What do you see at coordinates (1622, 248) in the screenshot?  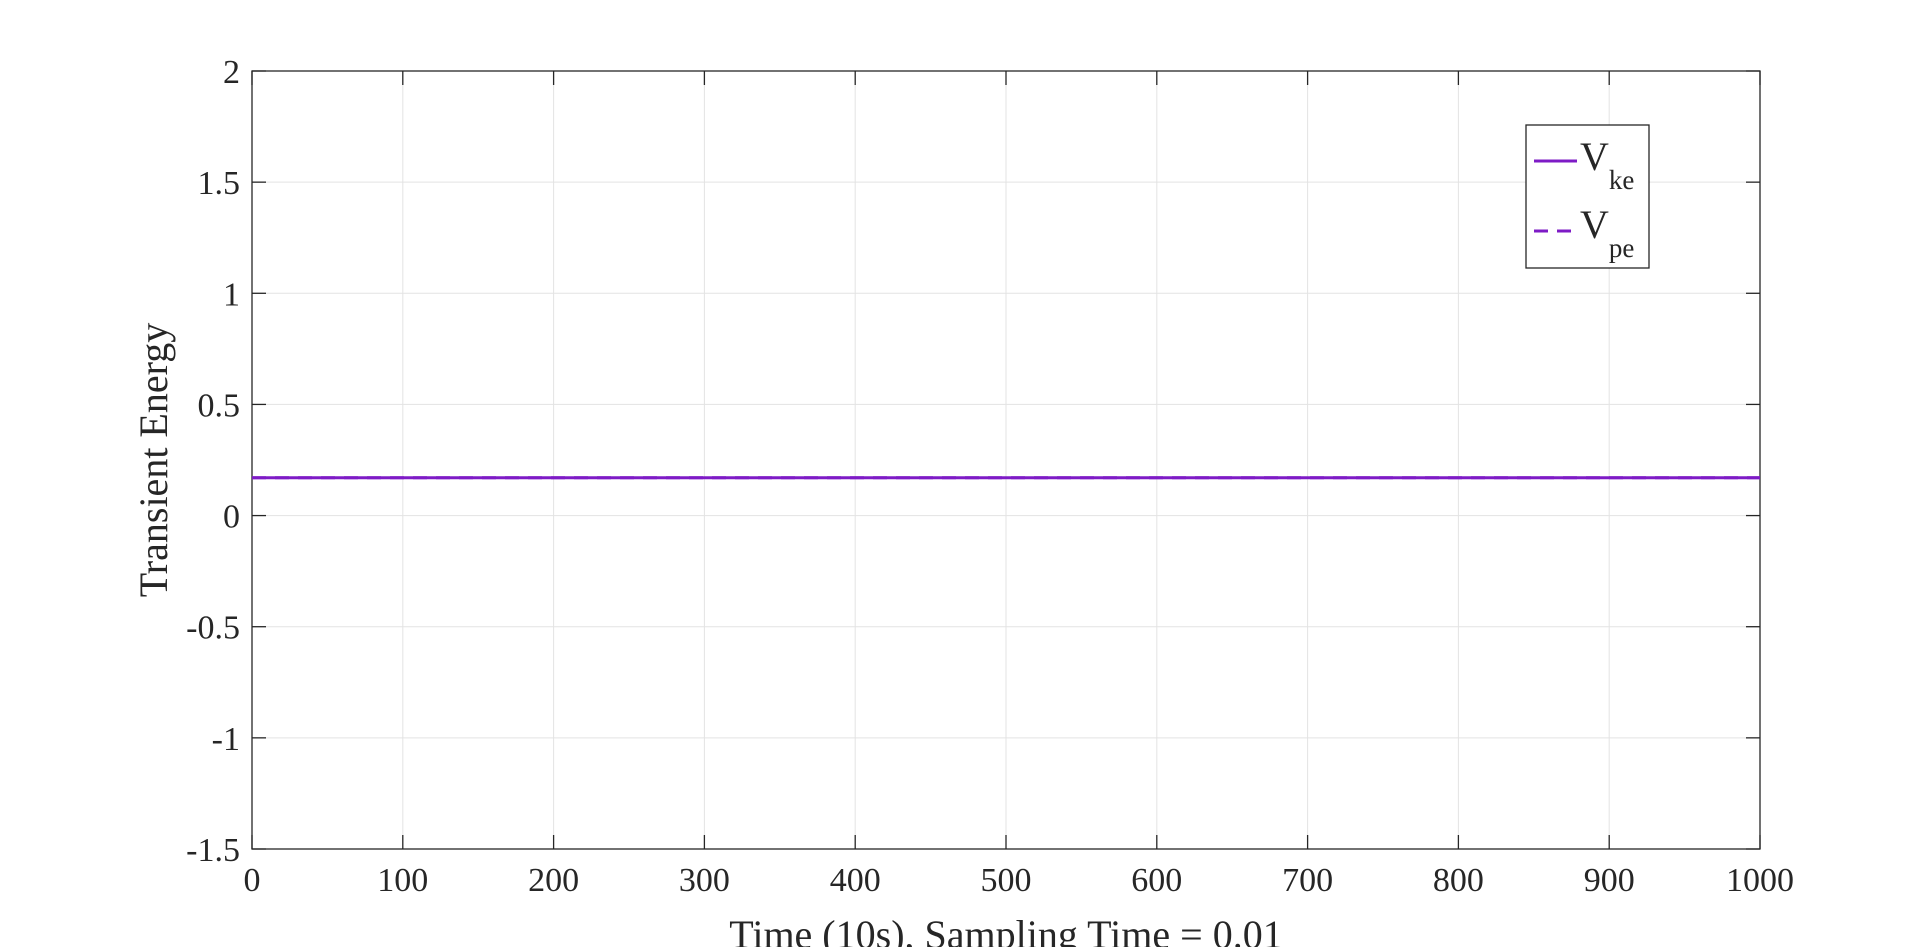 I see `legend-entry-v-pe-sub: pe` at bounding box center [1622, 248].